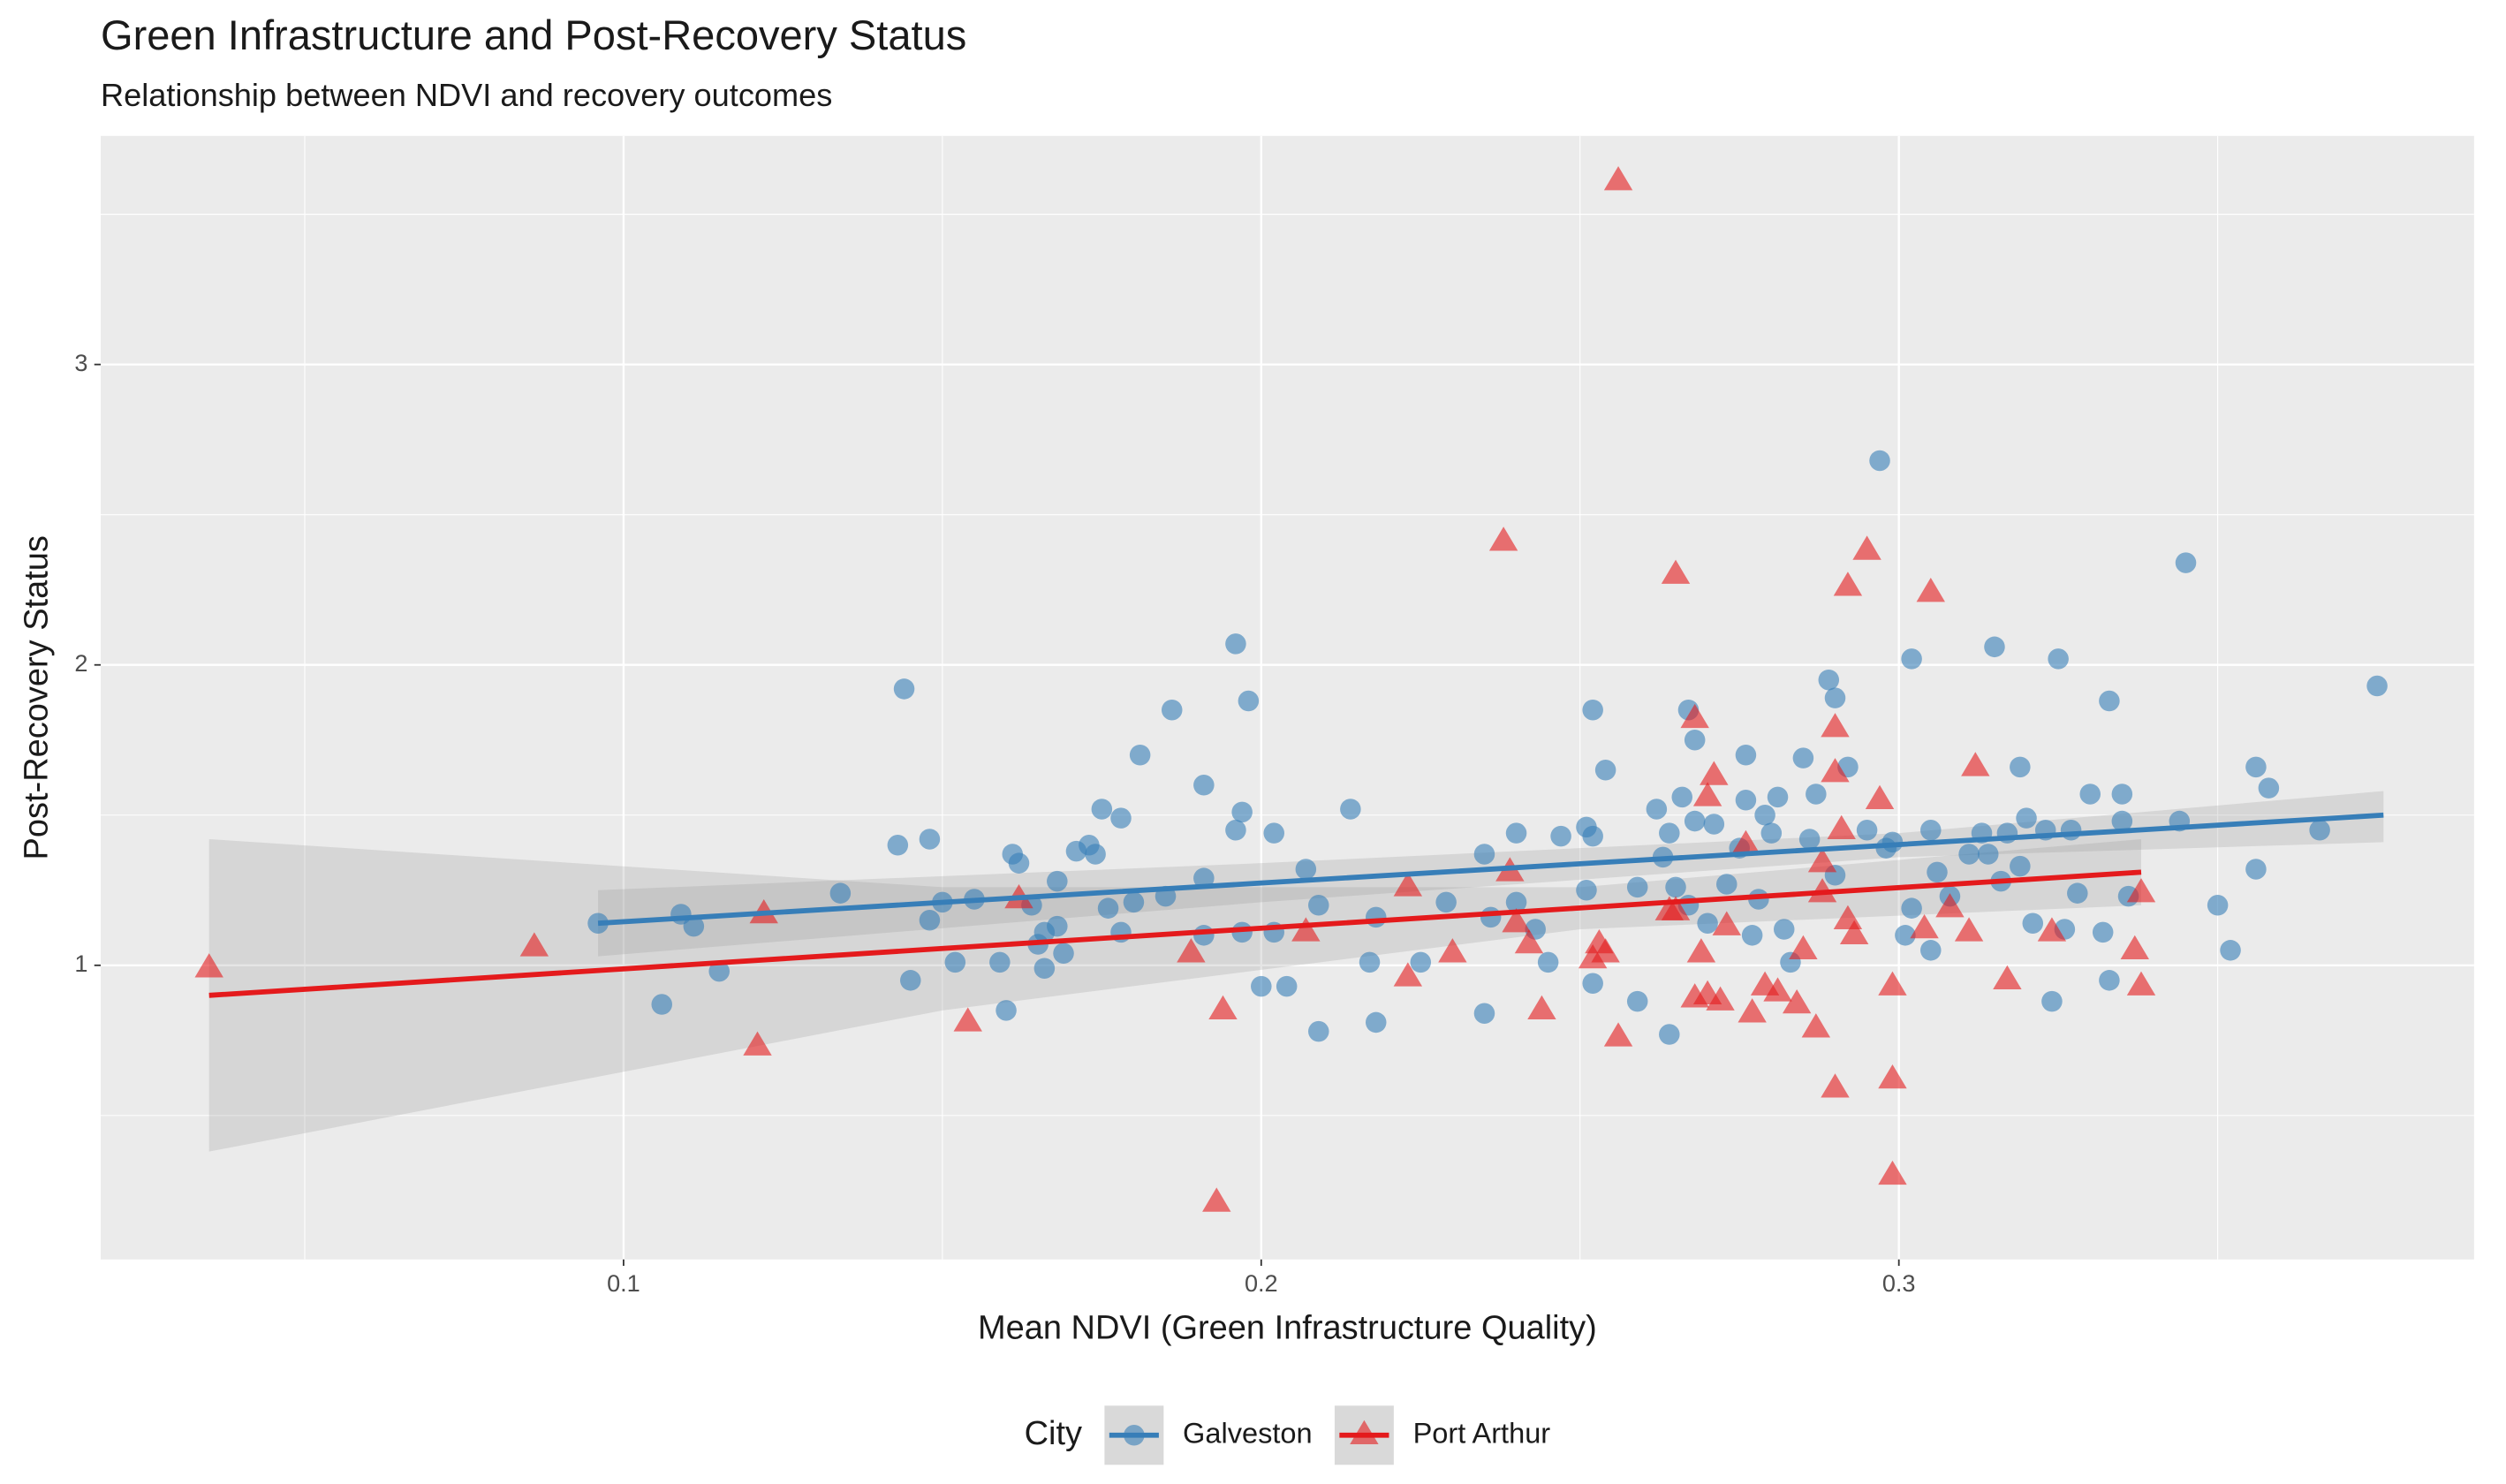 This screenshot has height=1484, width=2506. I want to click on y-tick-label: 1, so click(80, 963).